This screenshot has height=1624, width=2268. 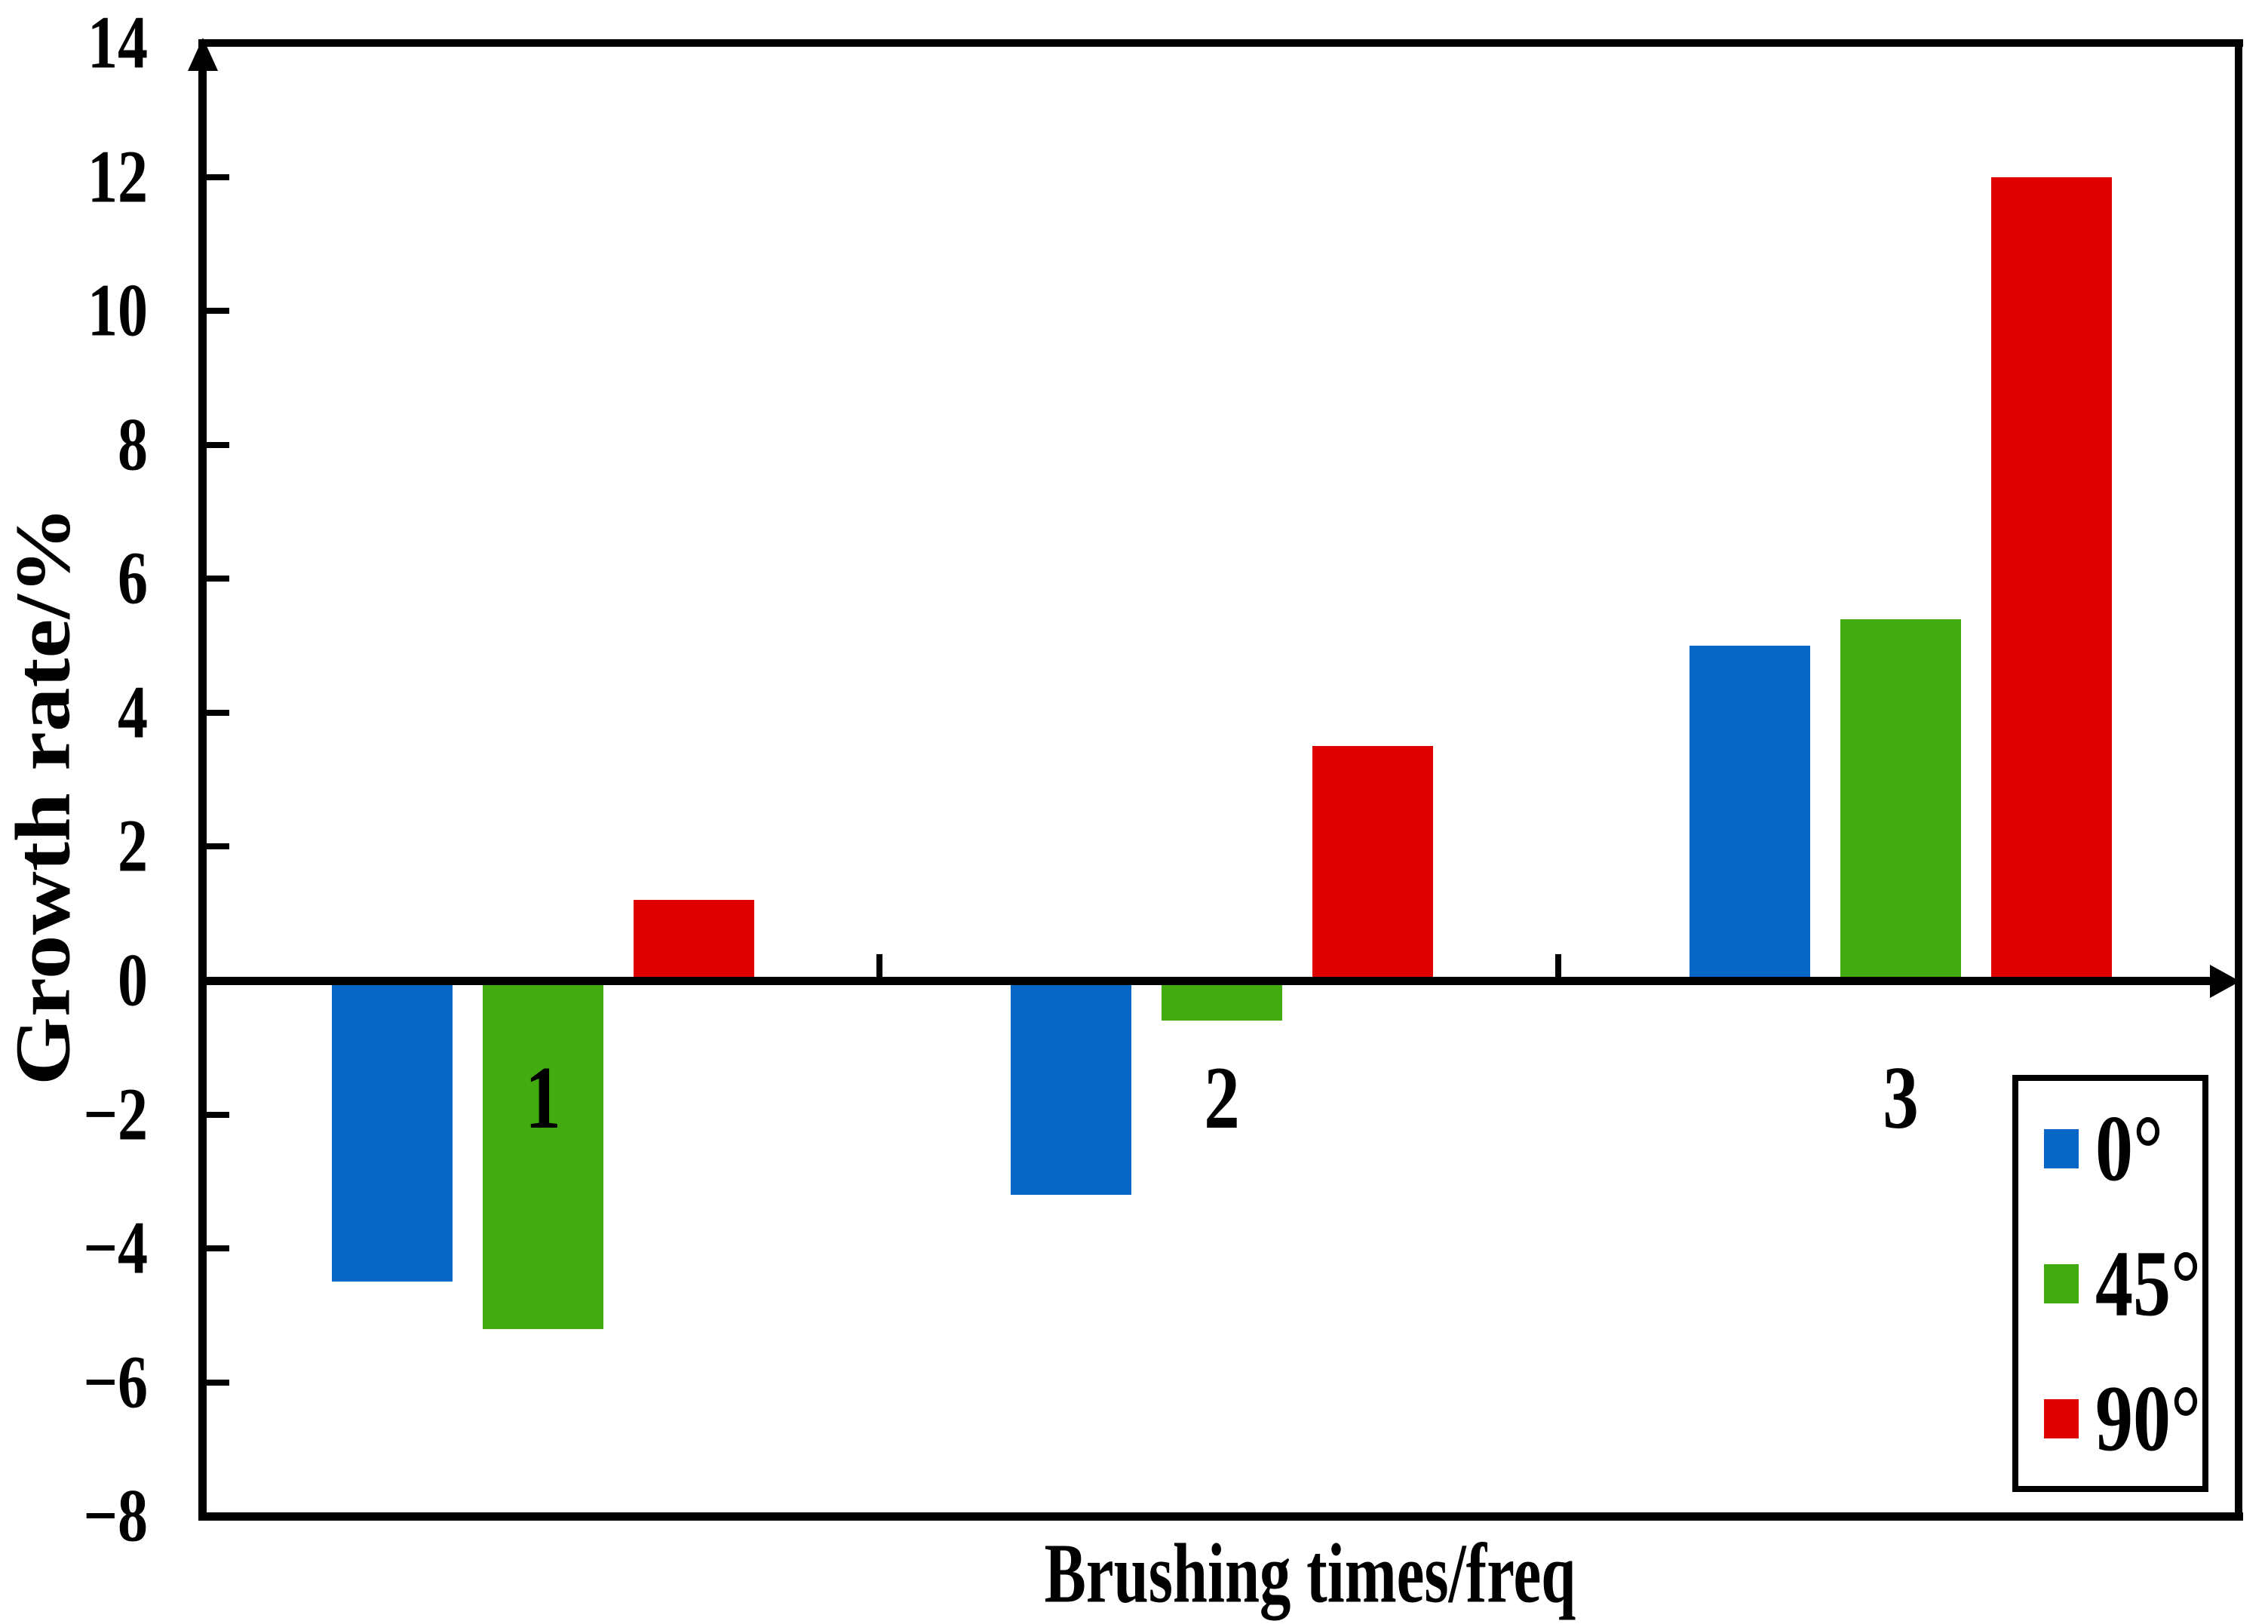 What do you see at coordinates (133, 980) in the screenshot?
I see `y-tick-label: 0` at bounding box center [133, 980].